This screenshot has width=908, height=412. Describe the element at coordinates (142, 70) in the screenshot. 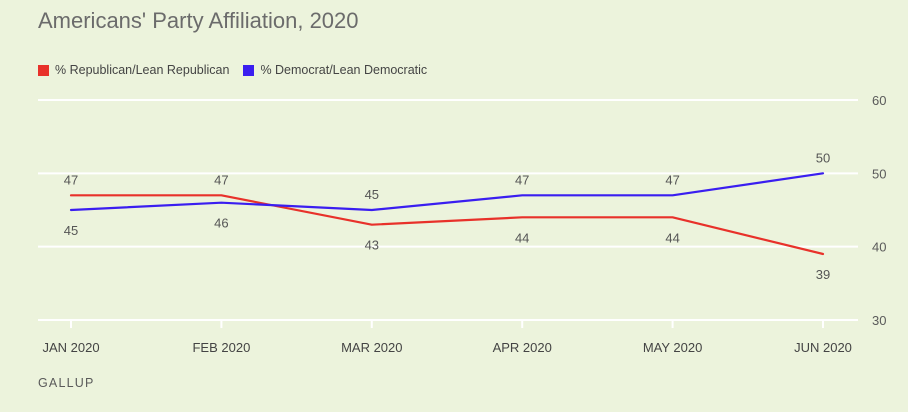

I see `legend-label-republican: % Republican/Lean Republican` at that location.